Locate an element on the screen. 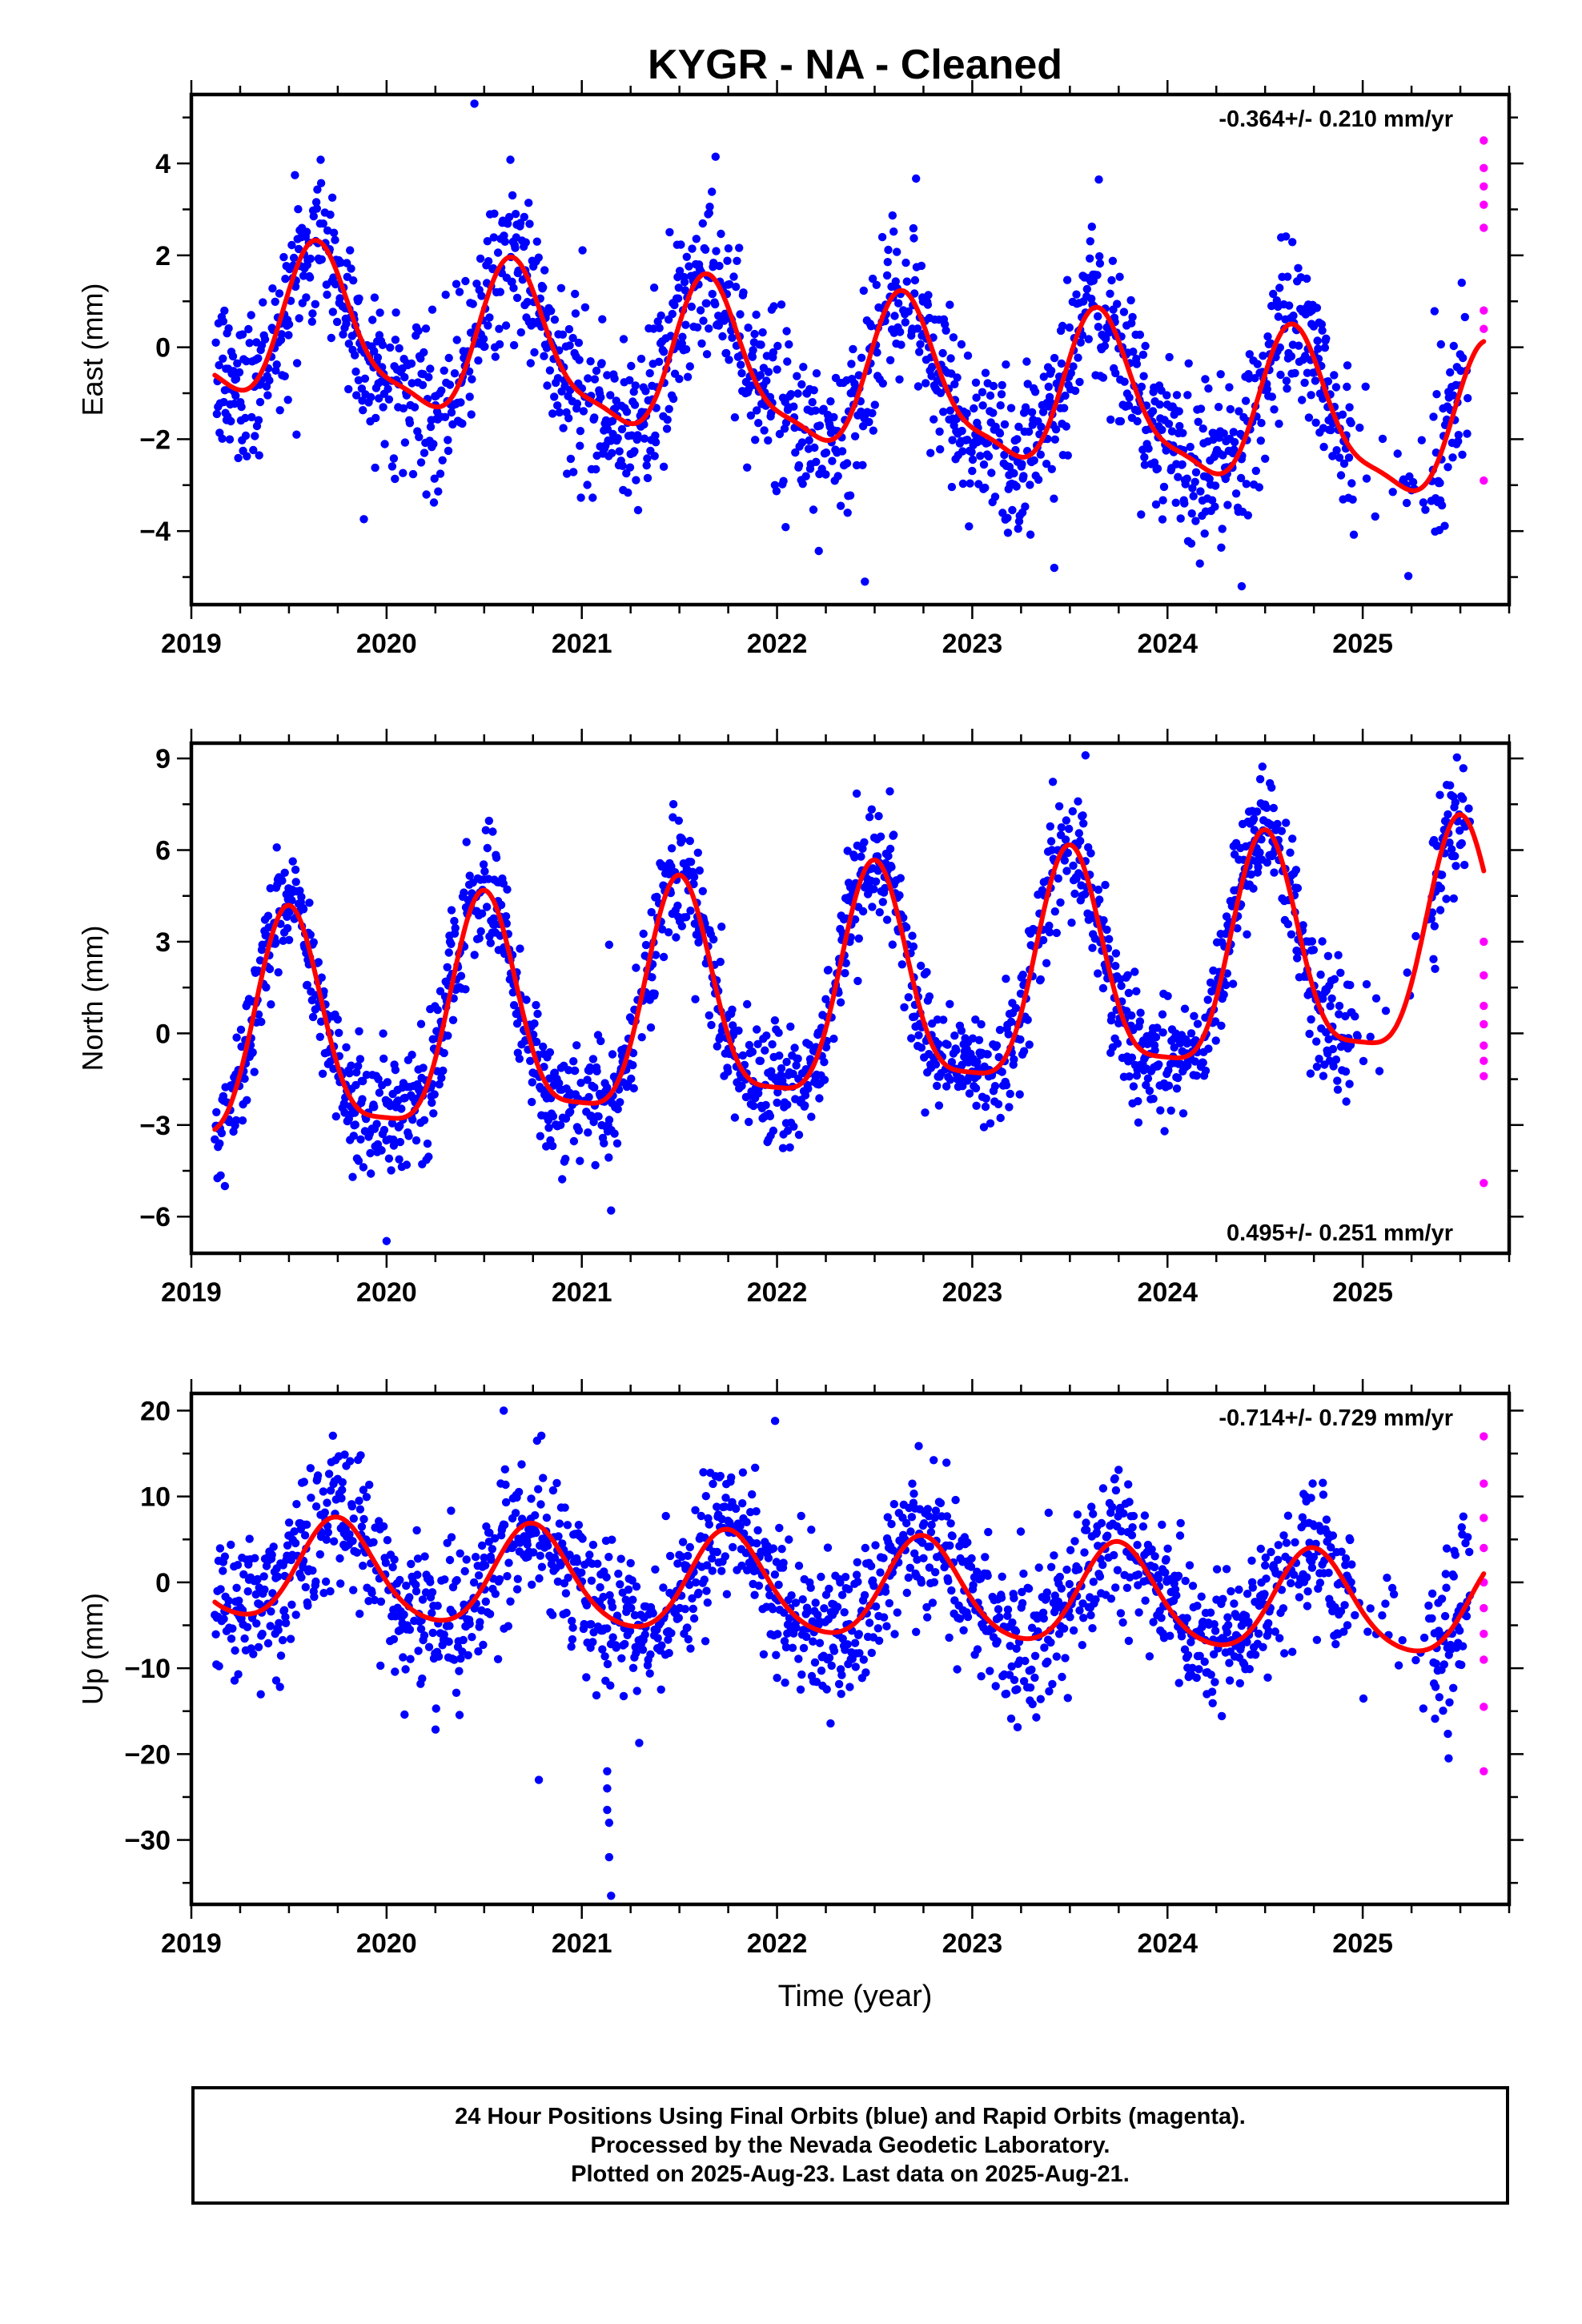 This screenshot has width=1582, height=2324. x-tick-label: 2022 is located at coordinates (778, 644).